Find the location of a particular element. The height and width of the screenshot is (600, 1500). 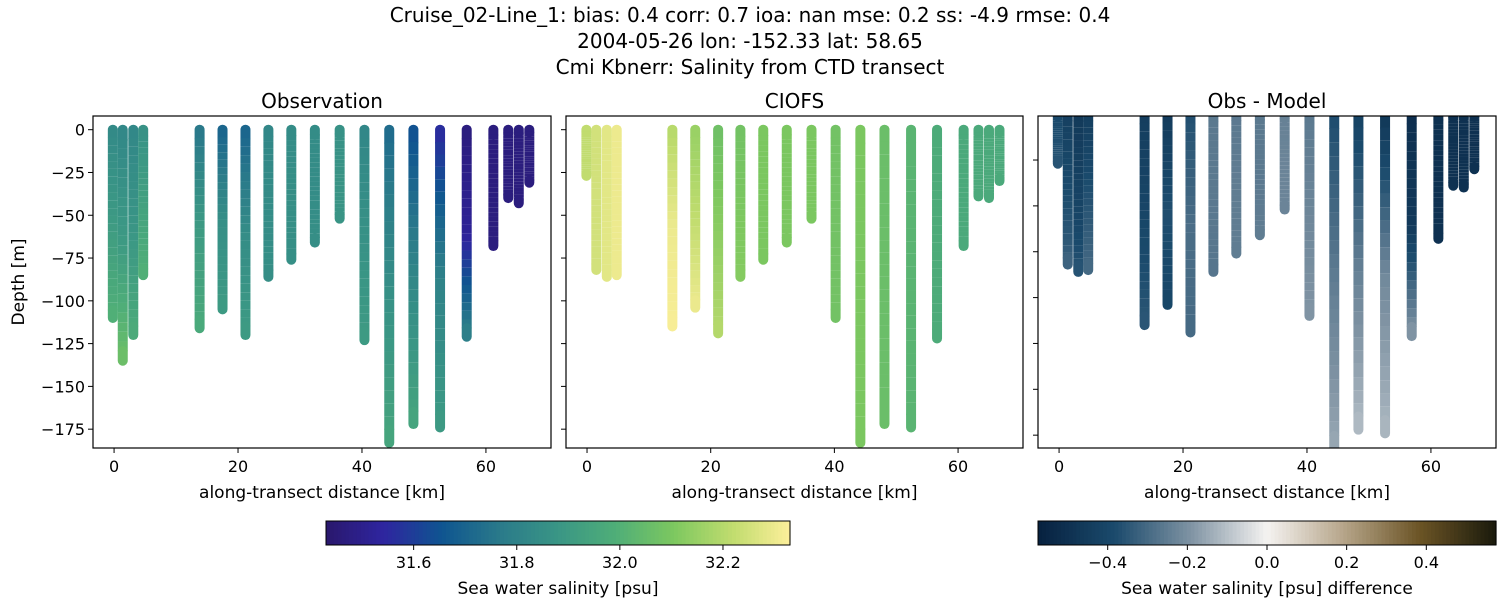

x-axis-label: along-transect distance [km] is located at coordinates (322, 493).